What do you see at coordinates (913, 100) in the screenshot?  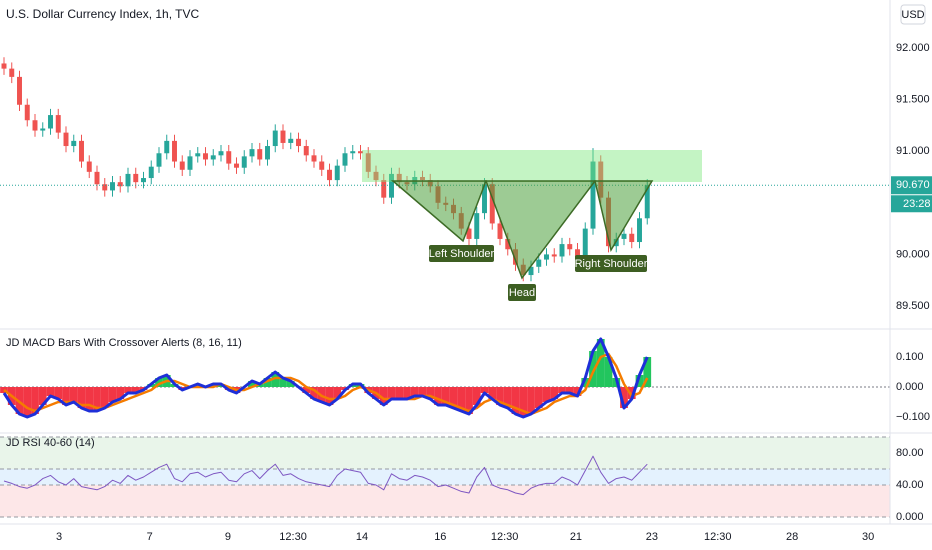 I see `y-tick-label: 91.500` at bounding box center [913, 100].